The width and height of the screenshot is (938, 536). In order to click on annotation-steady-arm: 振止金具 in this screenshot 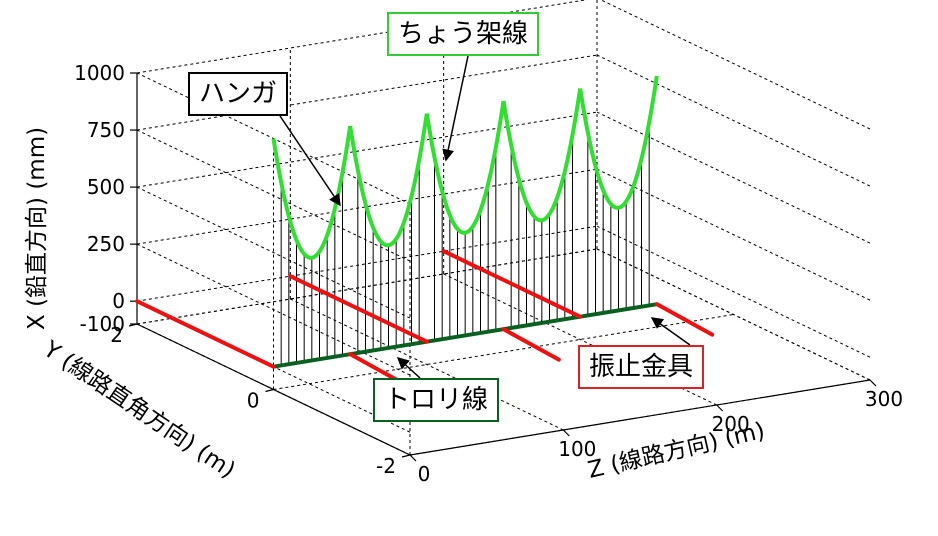, I will do `click(641, 367)`.